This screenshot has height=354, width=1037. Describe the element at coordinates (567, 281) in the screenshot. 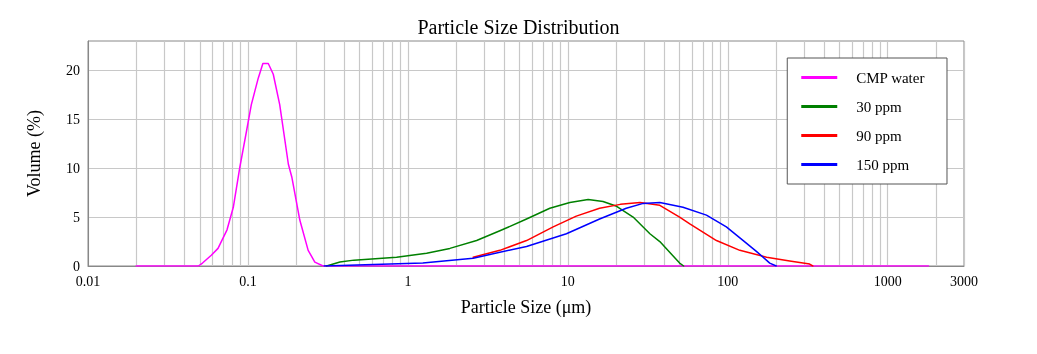

I see `x-tick-label: 10` at that location.